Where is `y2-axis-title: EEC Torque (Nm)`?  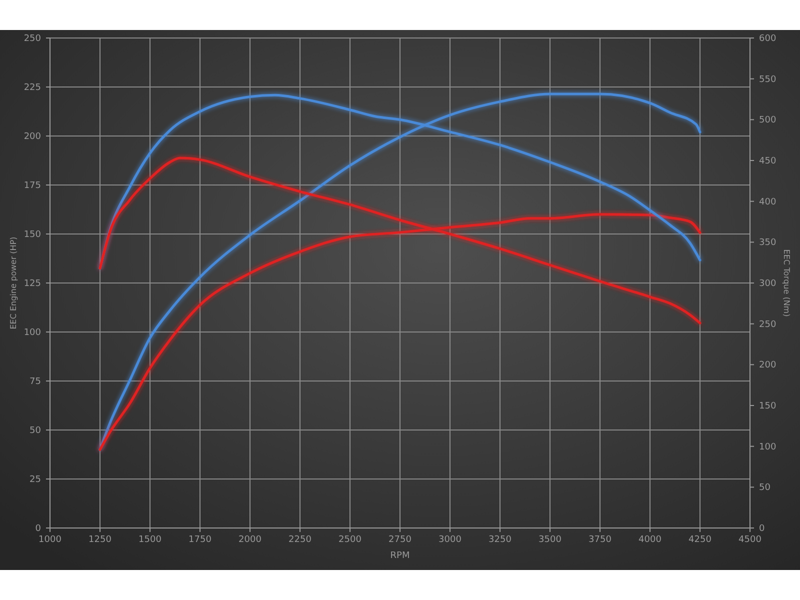
y2-axis-title: EEC Torque (Nm) is located at coordinates (786, 283).